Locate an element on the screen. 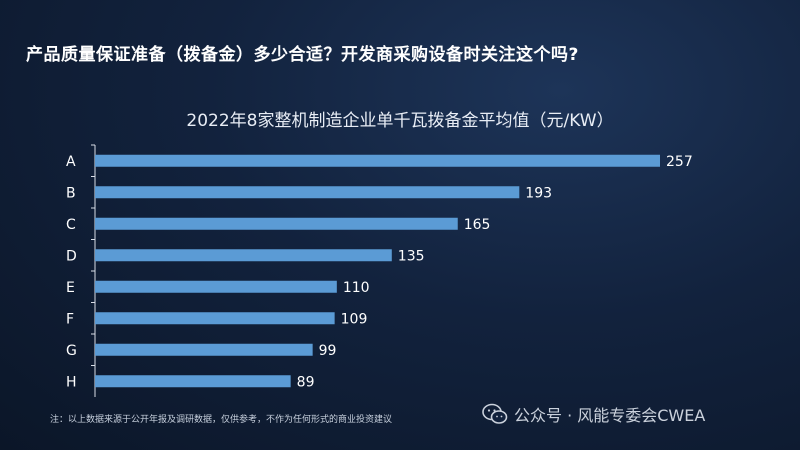  data-label: 99 is located at coordinates (328, 351).